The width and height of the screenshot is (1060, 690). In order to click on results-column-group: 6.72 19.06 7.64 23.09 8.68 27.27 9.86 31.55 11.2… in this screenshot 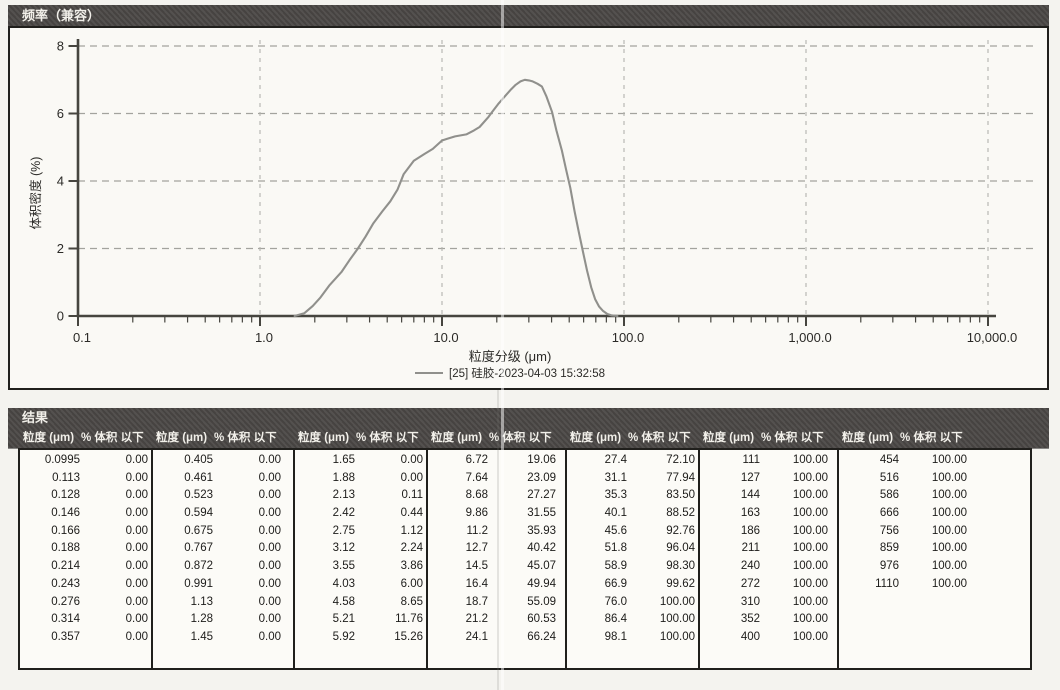, I will do `click(497, 559)`.